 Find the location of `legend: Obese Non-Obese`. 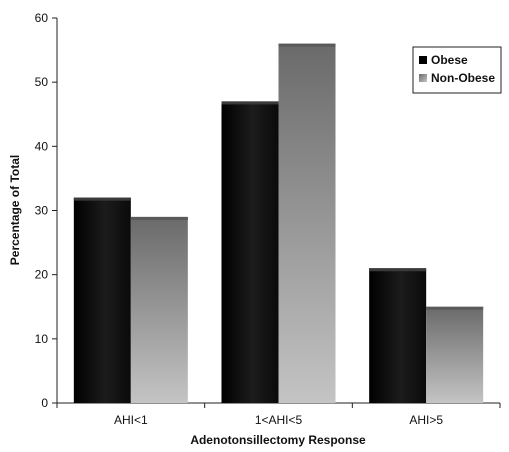

legend: Obese Non-Obese is located at coordinates (457, 70).